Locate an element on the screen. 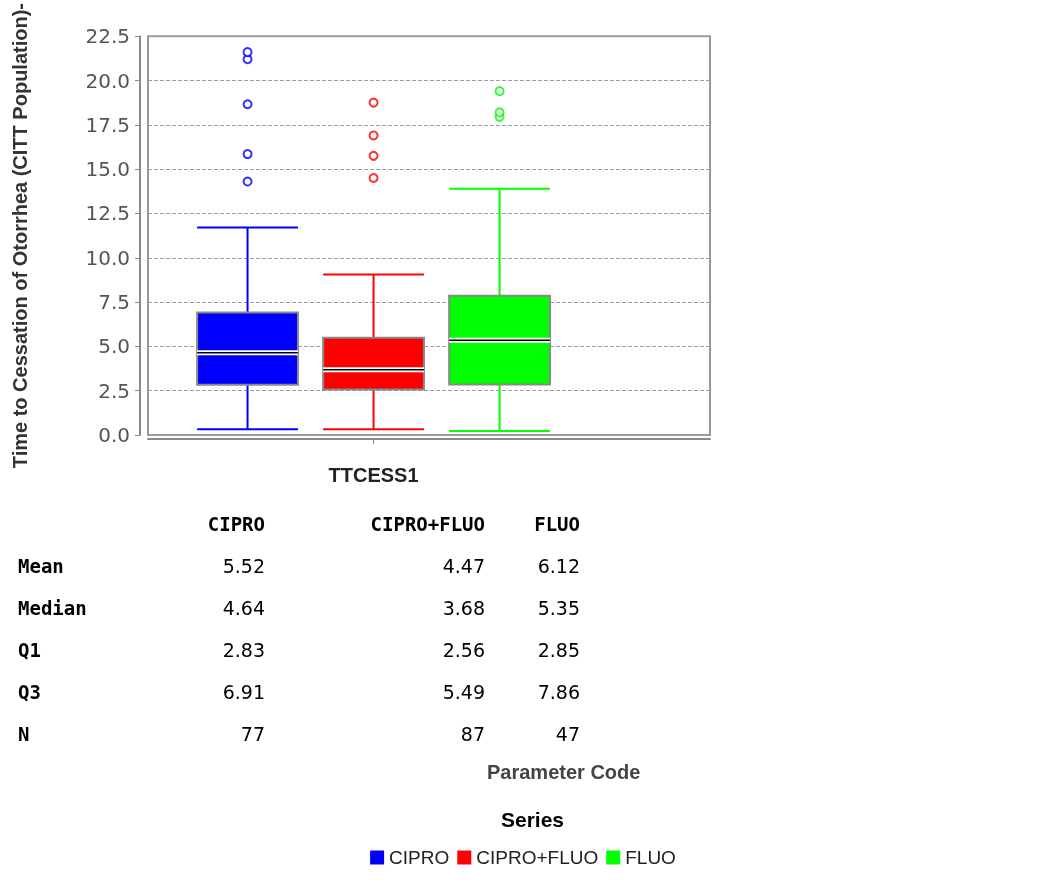 This screenshot has width=1046, height=880. y-tick-label: 12.5 is located at coordinates (107, 213).